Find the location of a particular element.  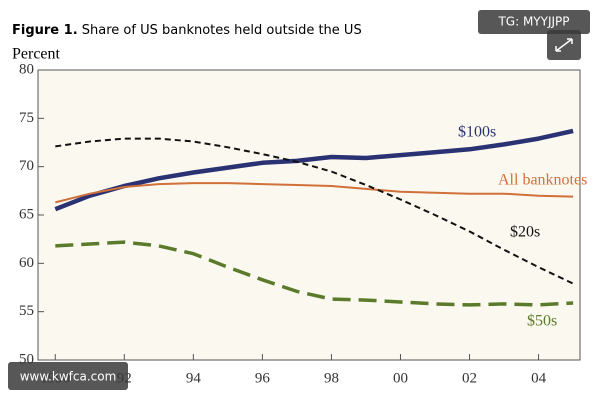

series-label: $50s is located at coordinates (542, 321).